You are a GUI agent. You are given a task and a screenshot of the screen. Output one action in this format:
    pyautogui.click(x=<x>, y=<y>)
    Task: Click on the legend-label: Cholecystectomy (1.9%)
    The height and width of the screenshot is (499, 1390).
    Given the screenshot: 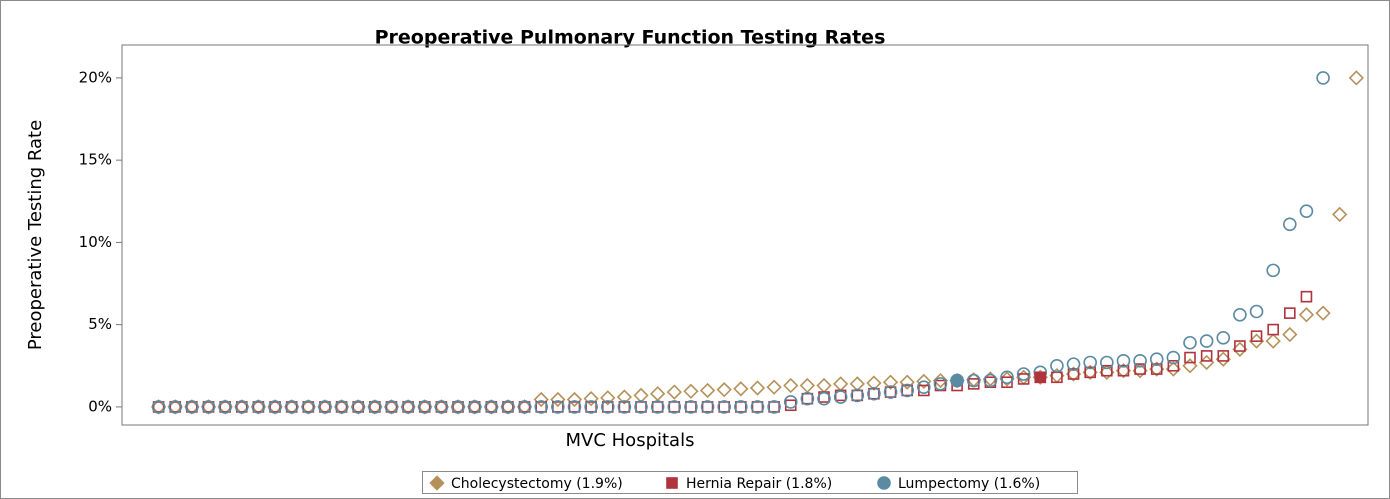 What is the action you would take?
    pyautogui.click(x=537, y=484)
    